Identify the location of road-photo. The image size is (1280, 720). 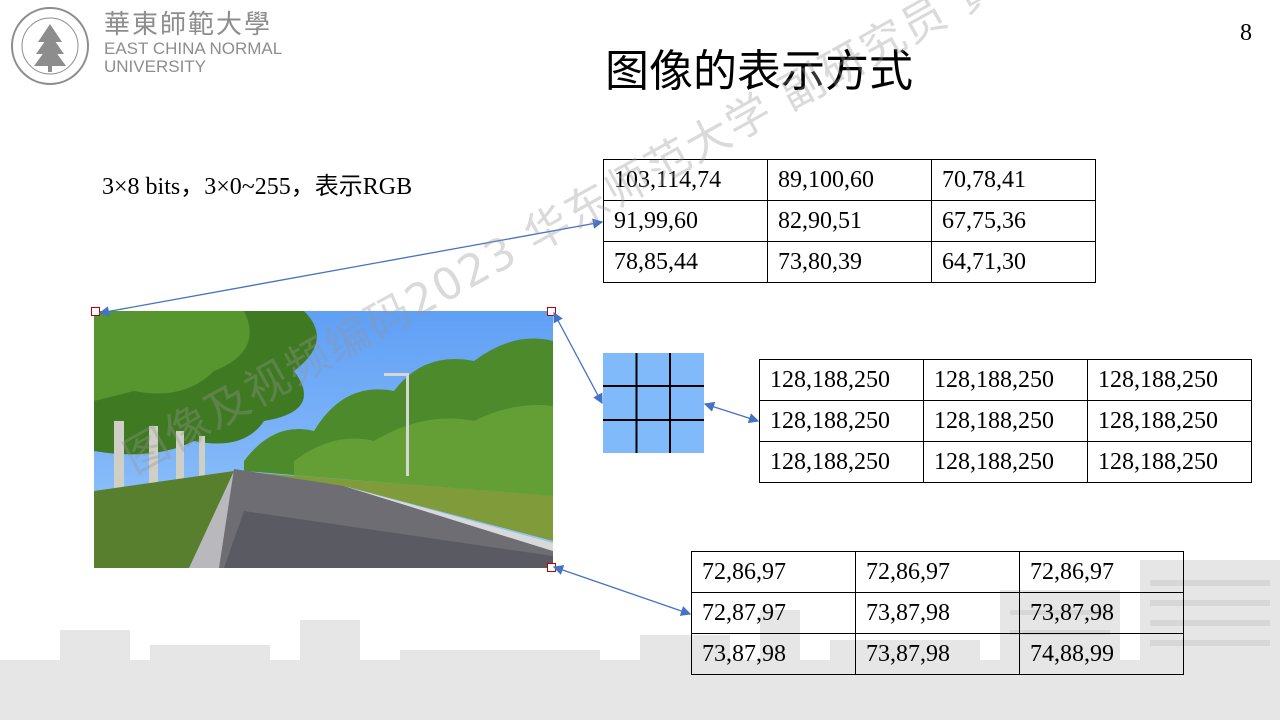
(323, 439).